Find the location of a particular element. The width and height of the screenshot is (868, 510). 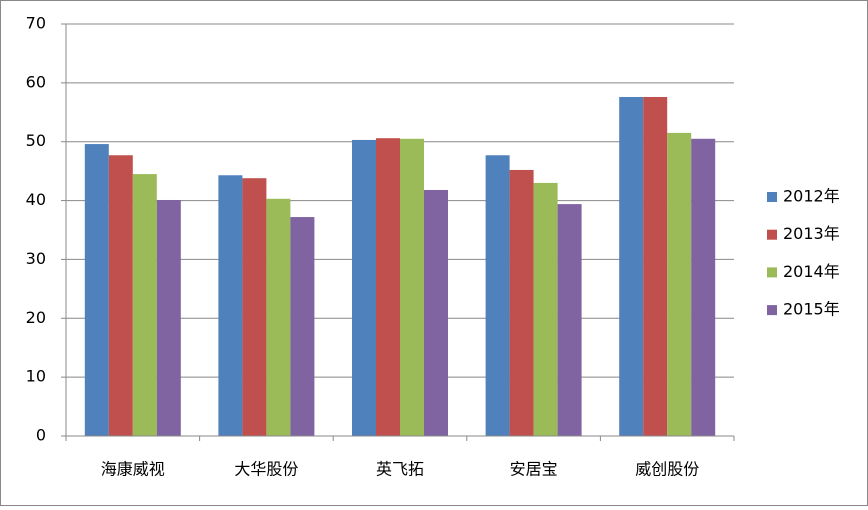

legend-label: 2013年 is located at coordinates (811, 233).